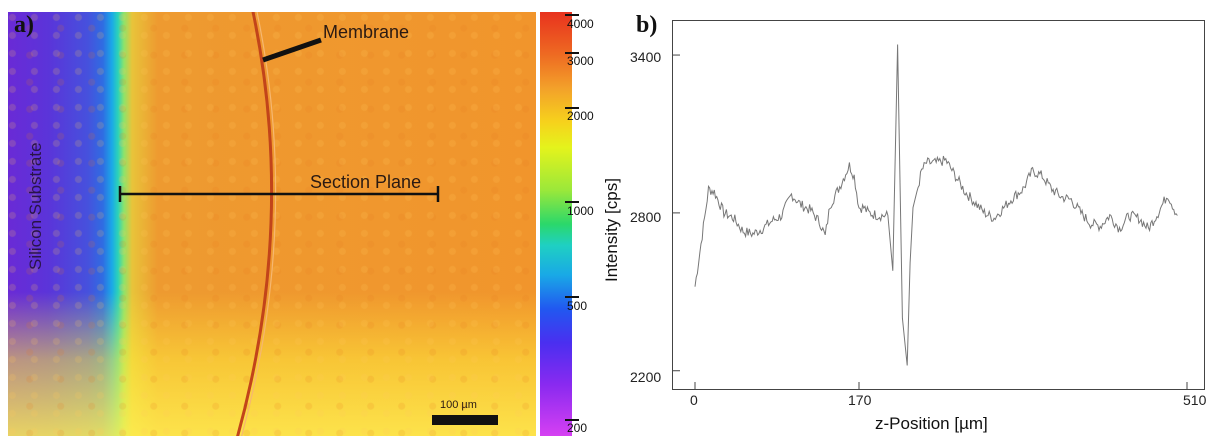 Image resolution: width=1225 pixels, height=437 pixels. What do you see at coordinates (577, 306) in the screenshot?
I see `colorbar-tick-label: 500` at bounding box center [577, 306].